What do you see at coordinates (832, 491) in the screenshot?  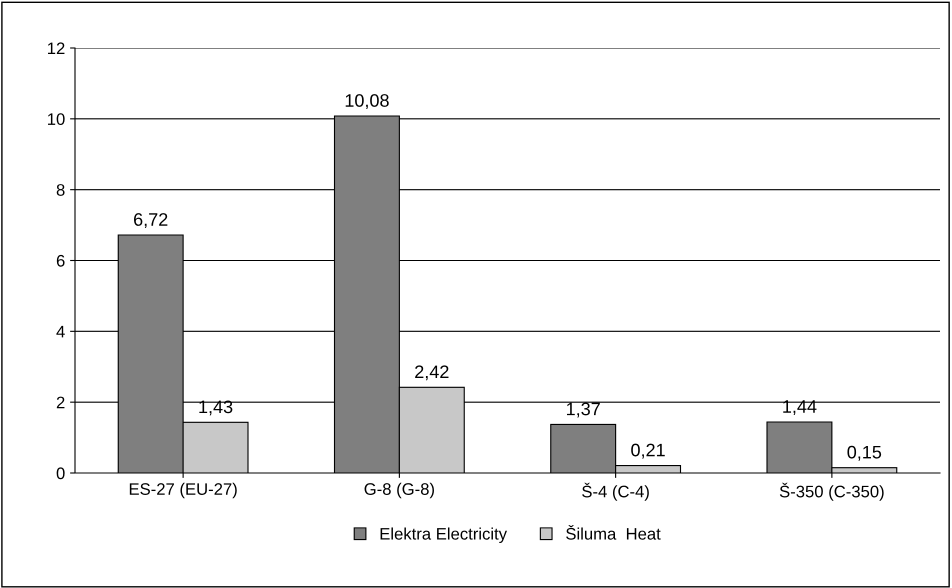 I see `x-tick-label: Š-350 (C-350)` at bounding box center [832, 491].